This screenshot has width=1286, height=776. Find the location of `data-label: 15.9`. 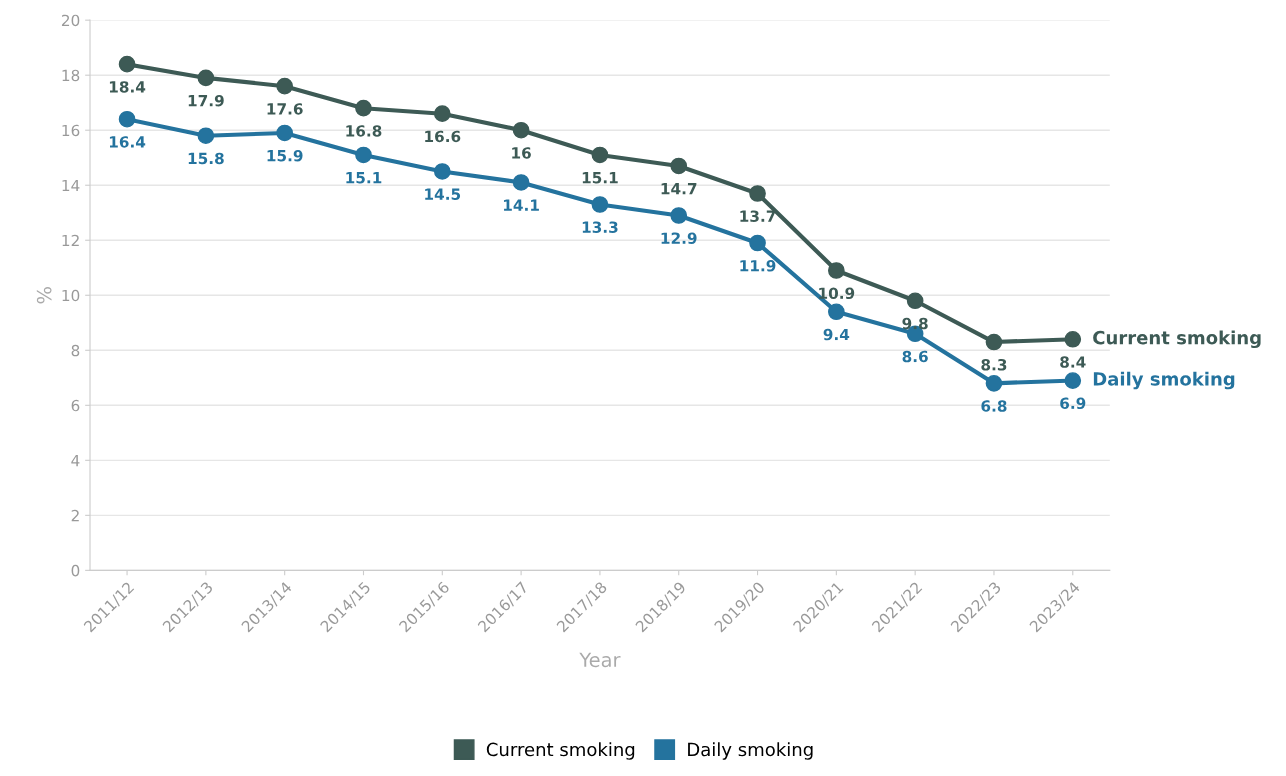

data-label: 15.9 is located at coordinates (285, 155).